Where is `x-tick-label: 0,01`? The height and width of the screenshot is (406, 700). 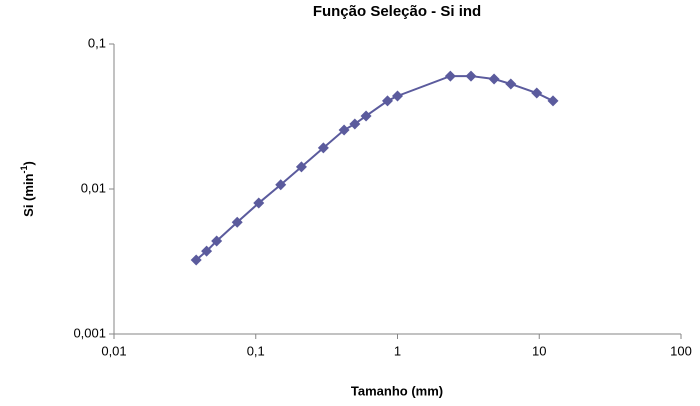 x-tick-label: 0,01 is located at coordinates (113, 350).